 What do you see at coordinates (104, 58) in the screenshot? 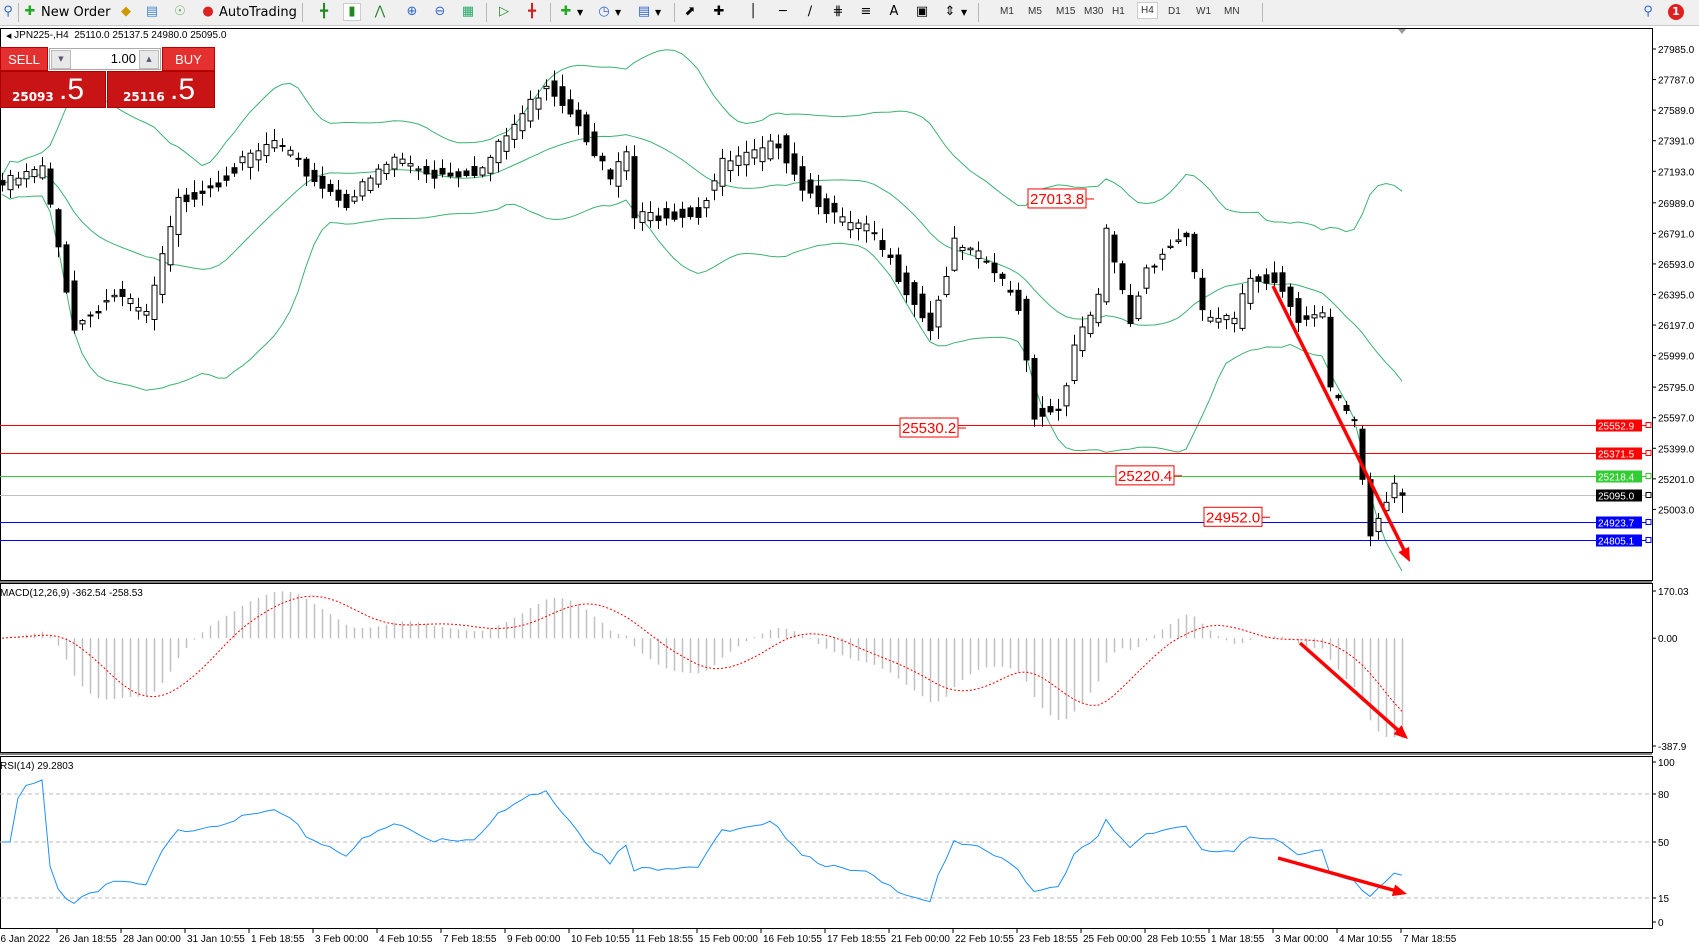
I see `lot-input` at bounding box center [104, 58].